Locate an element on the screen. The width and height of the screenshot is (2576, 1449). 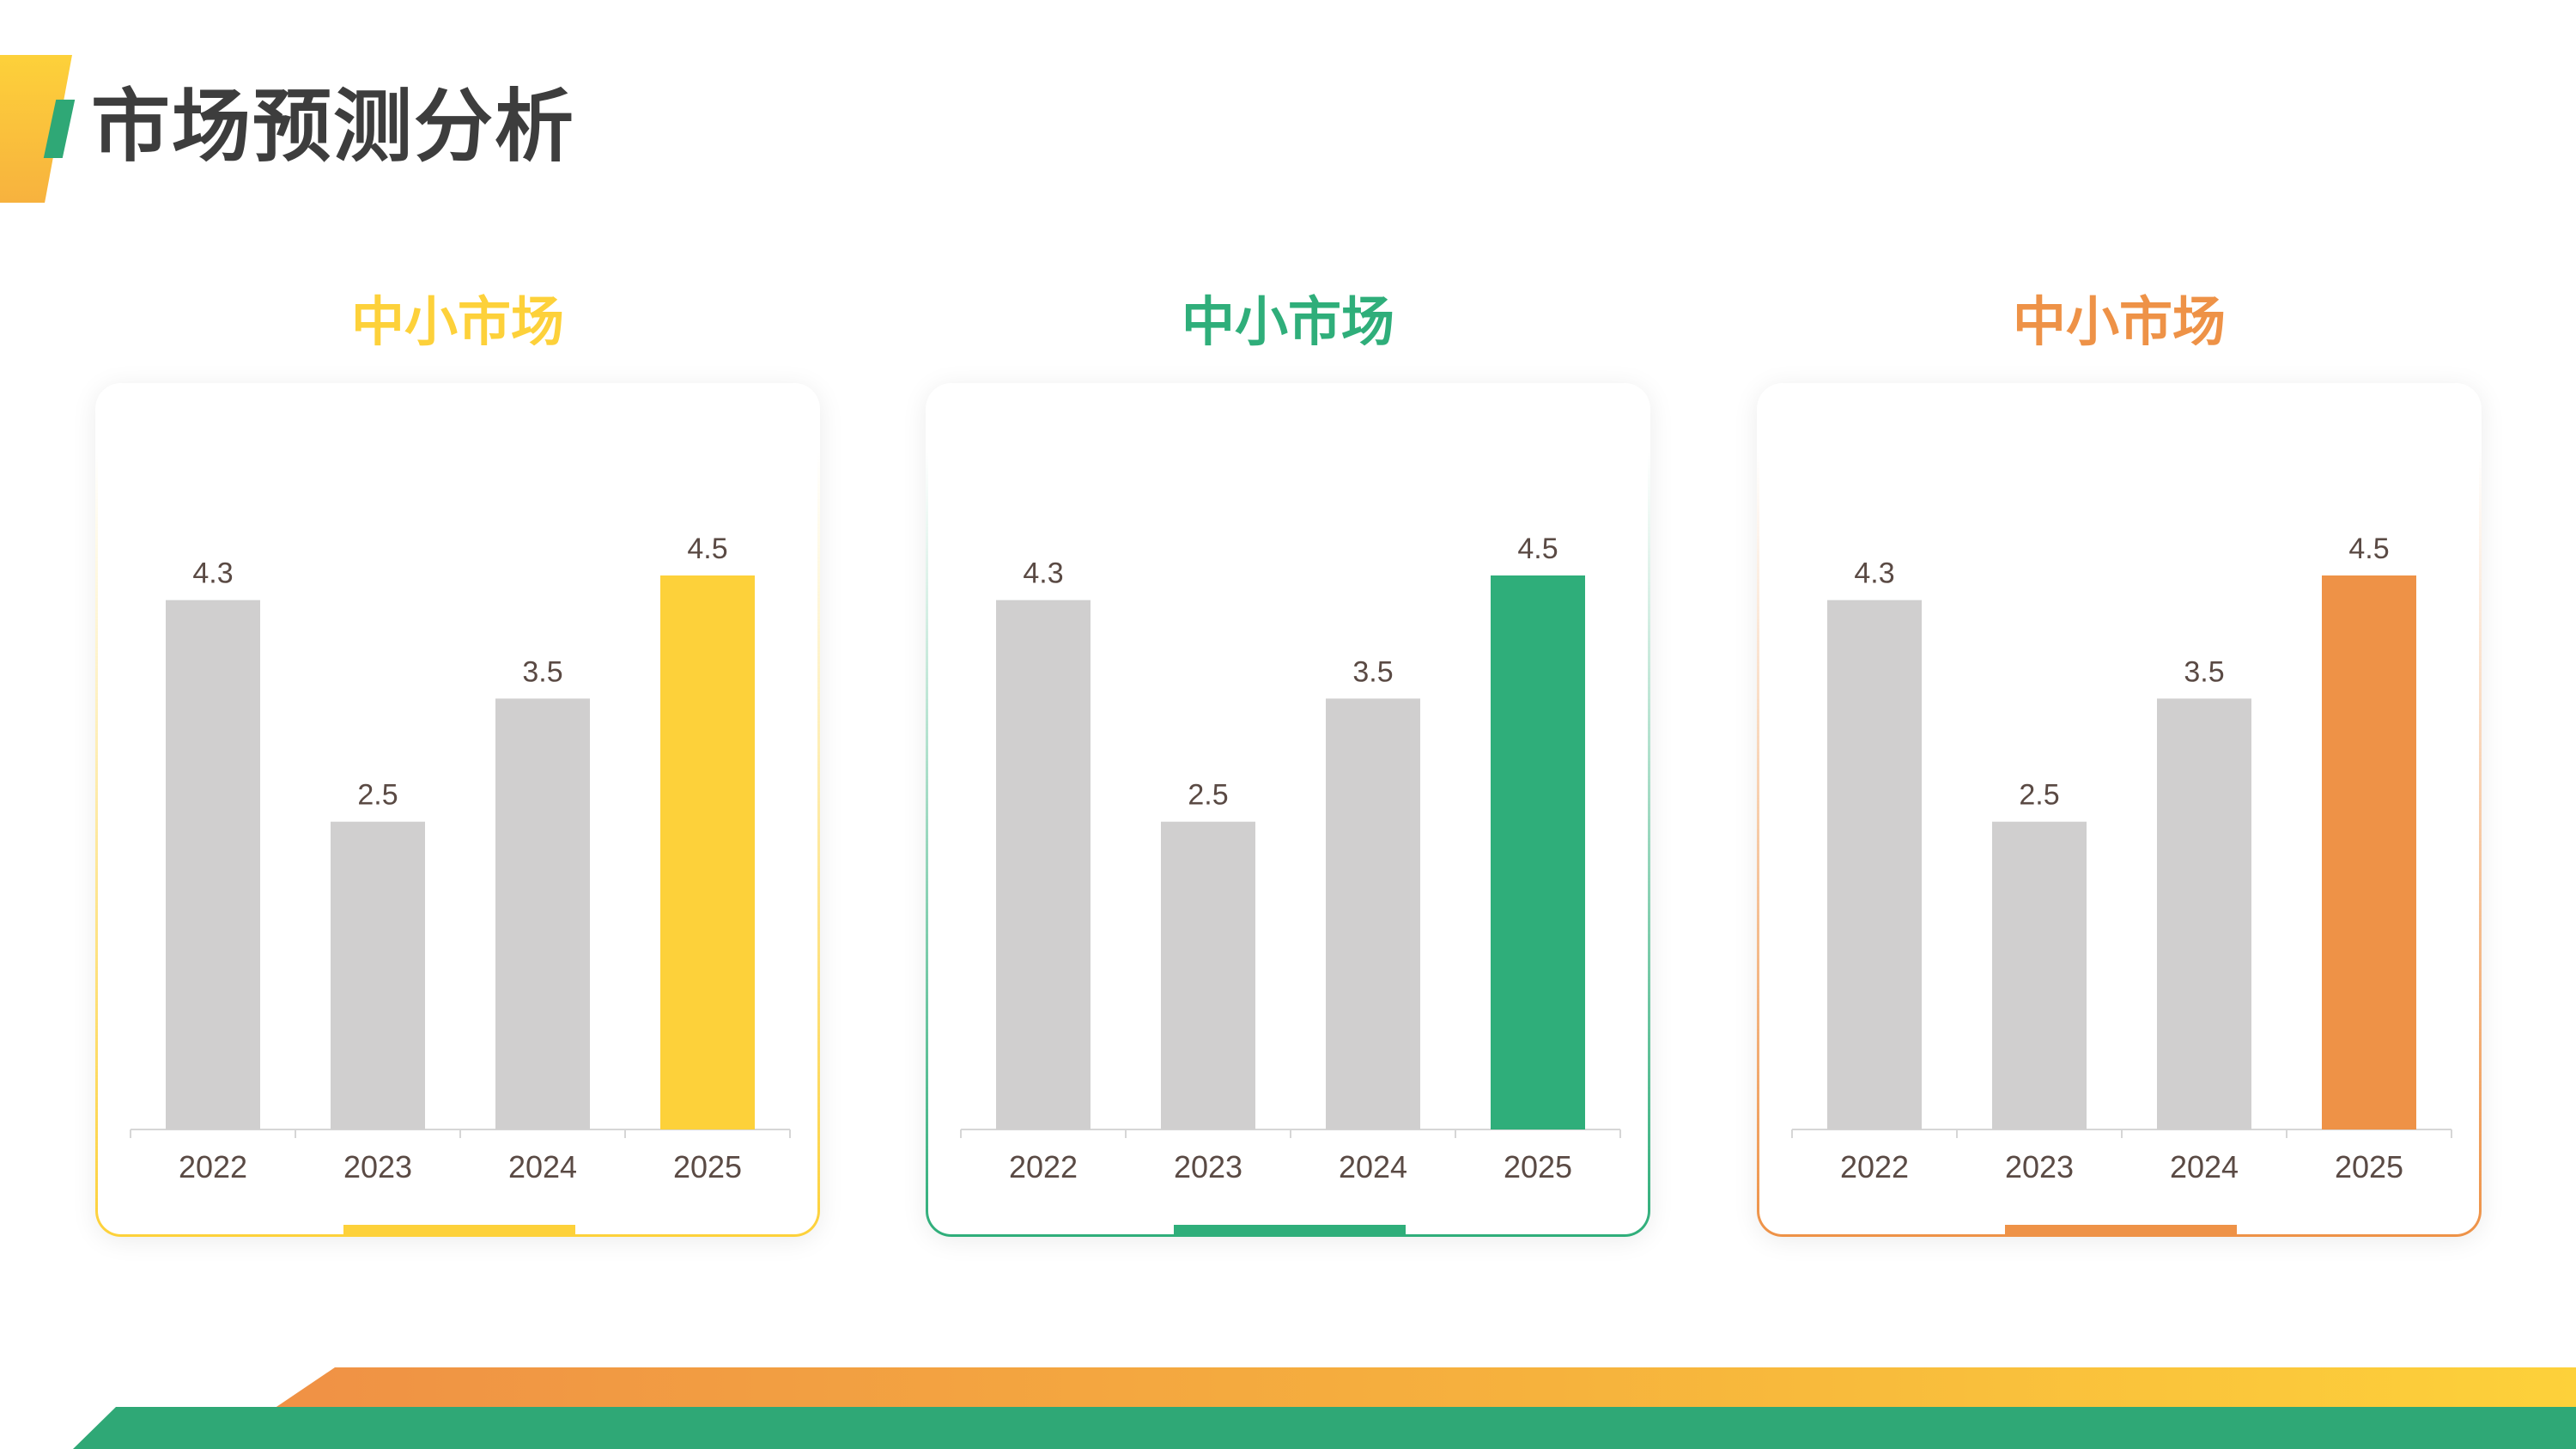
bottom-band-green is located at coordinates (1324, 1428).